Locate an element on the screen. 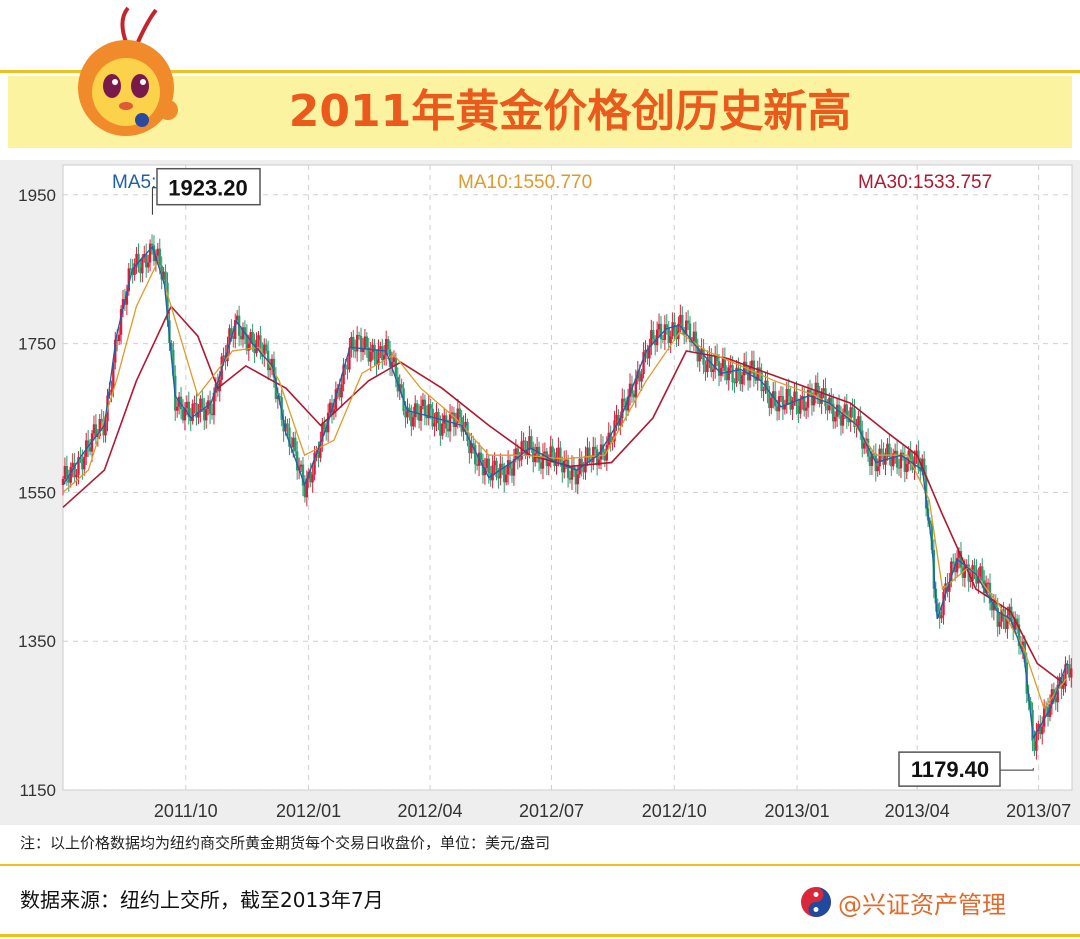 The image size is (1080, 939). y-tick-label: 1550 is located at coordinates (37, 492).